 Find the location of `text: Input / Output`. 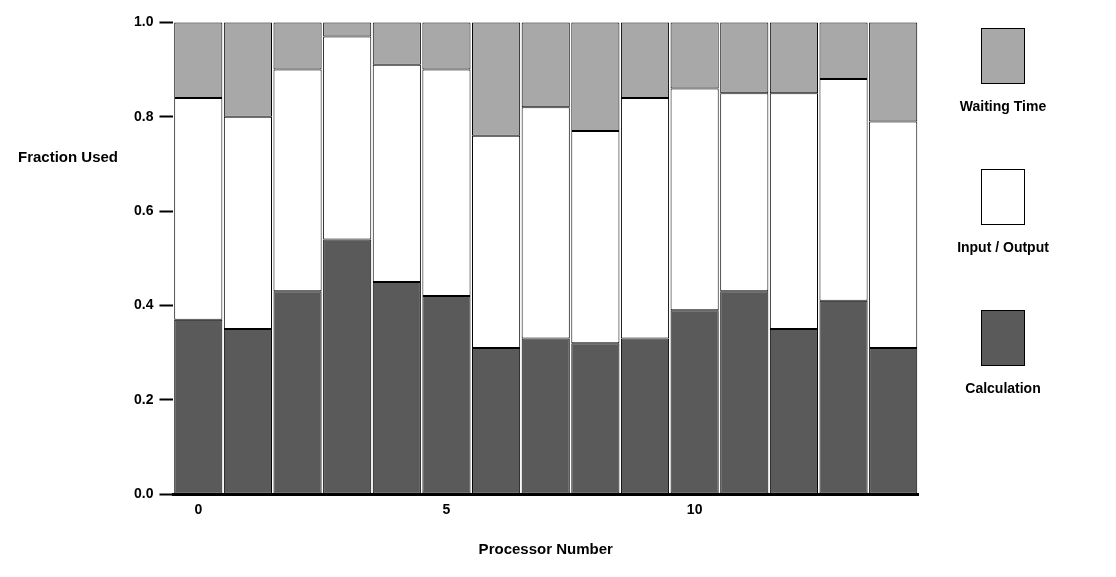

text: Input / Output is located at coordinates (1003, 247).